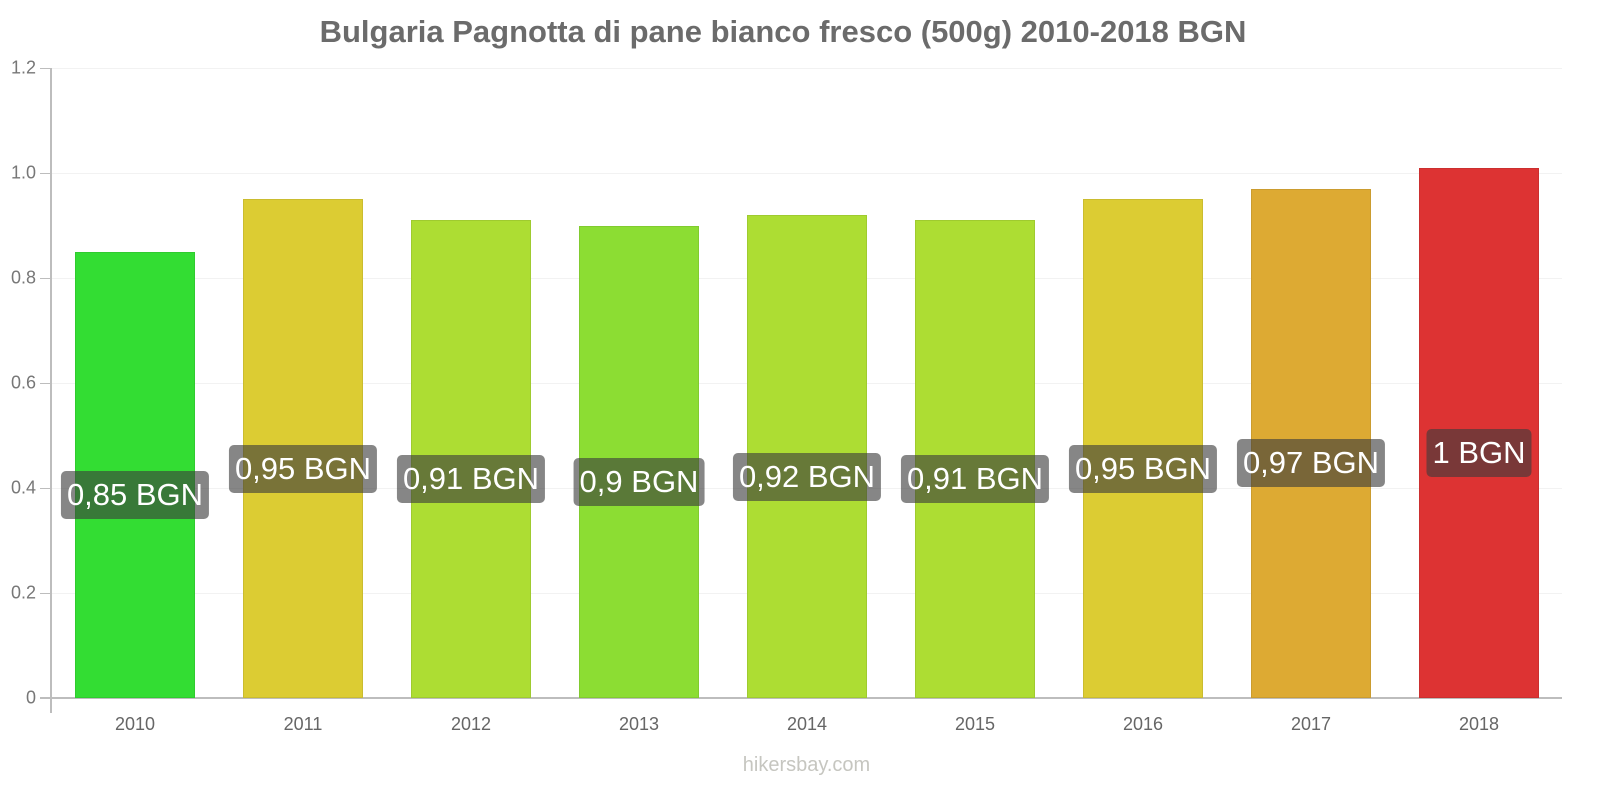 This screenshot has width=1600, height=800. What do you see at coordinates (51, 390) in the screenshot?
I see `y-axis-line` at bounding box center [51, 390].